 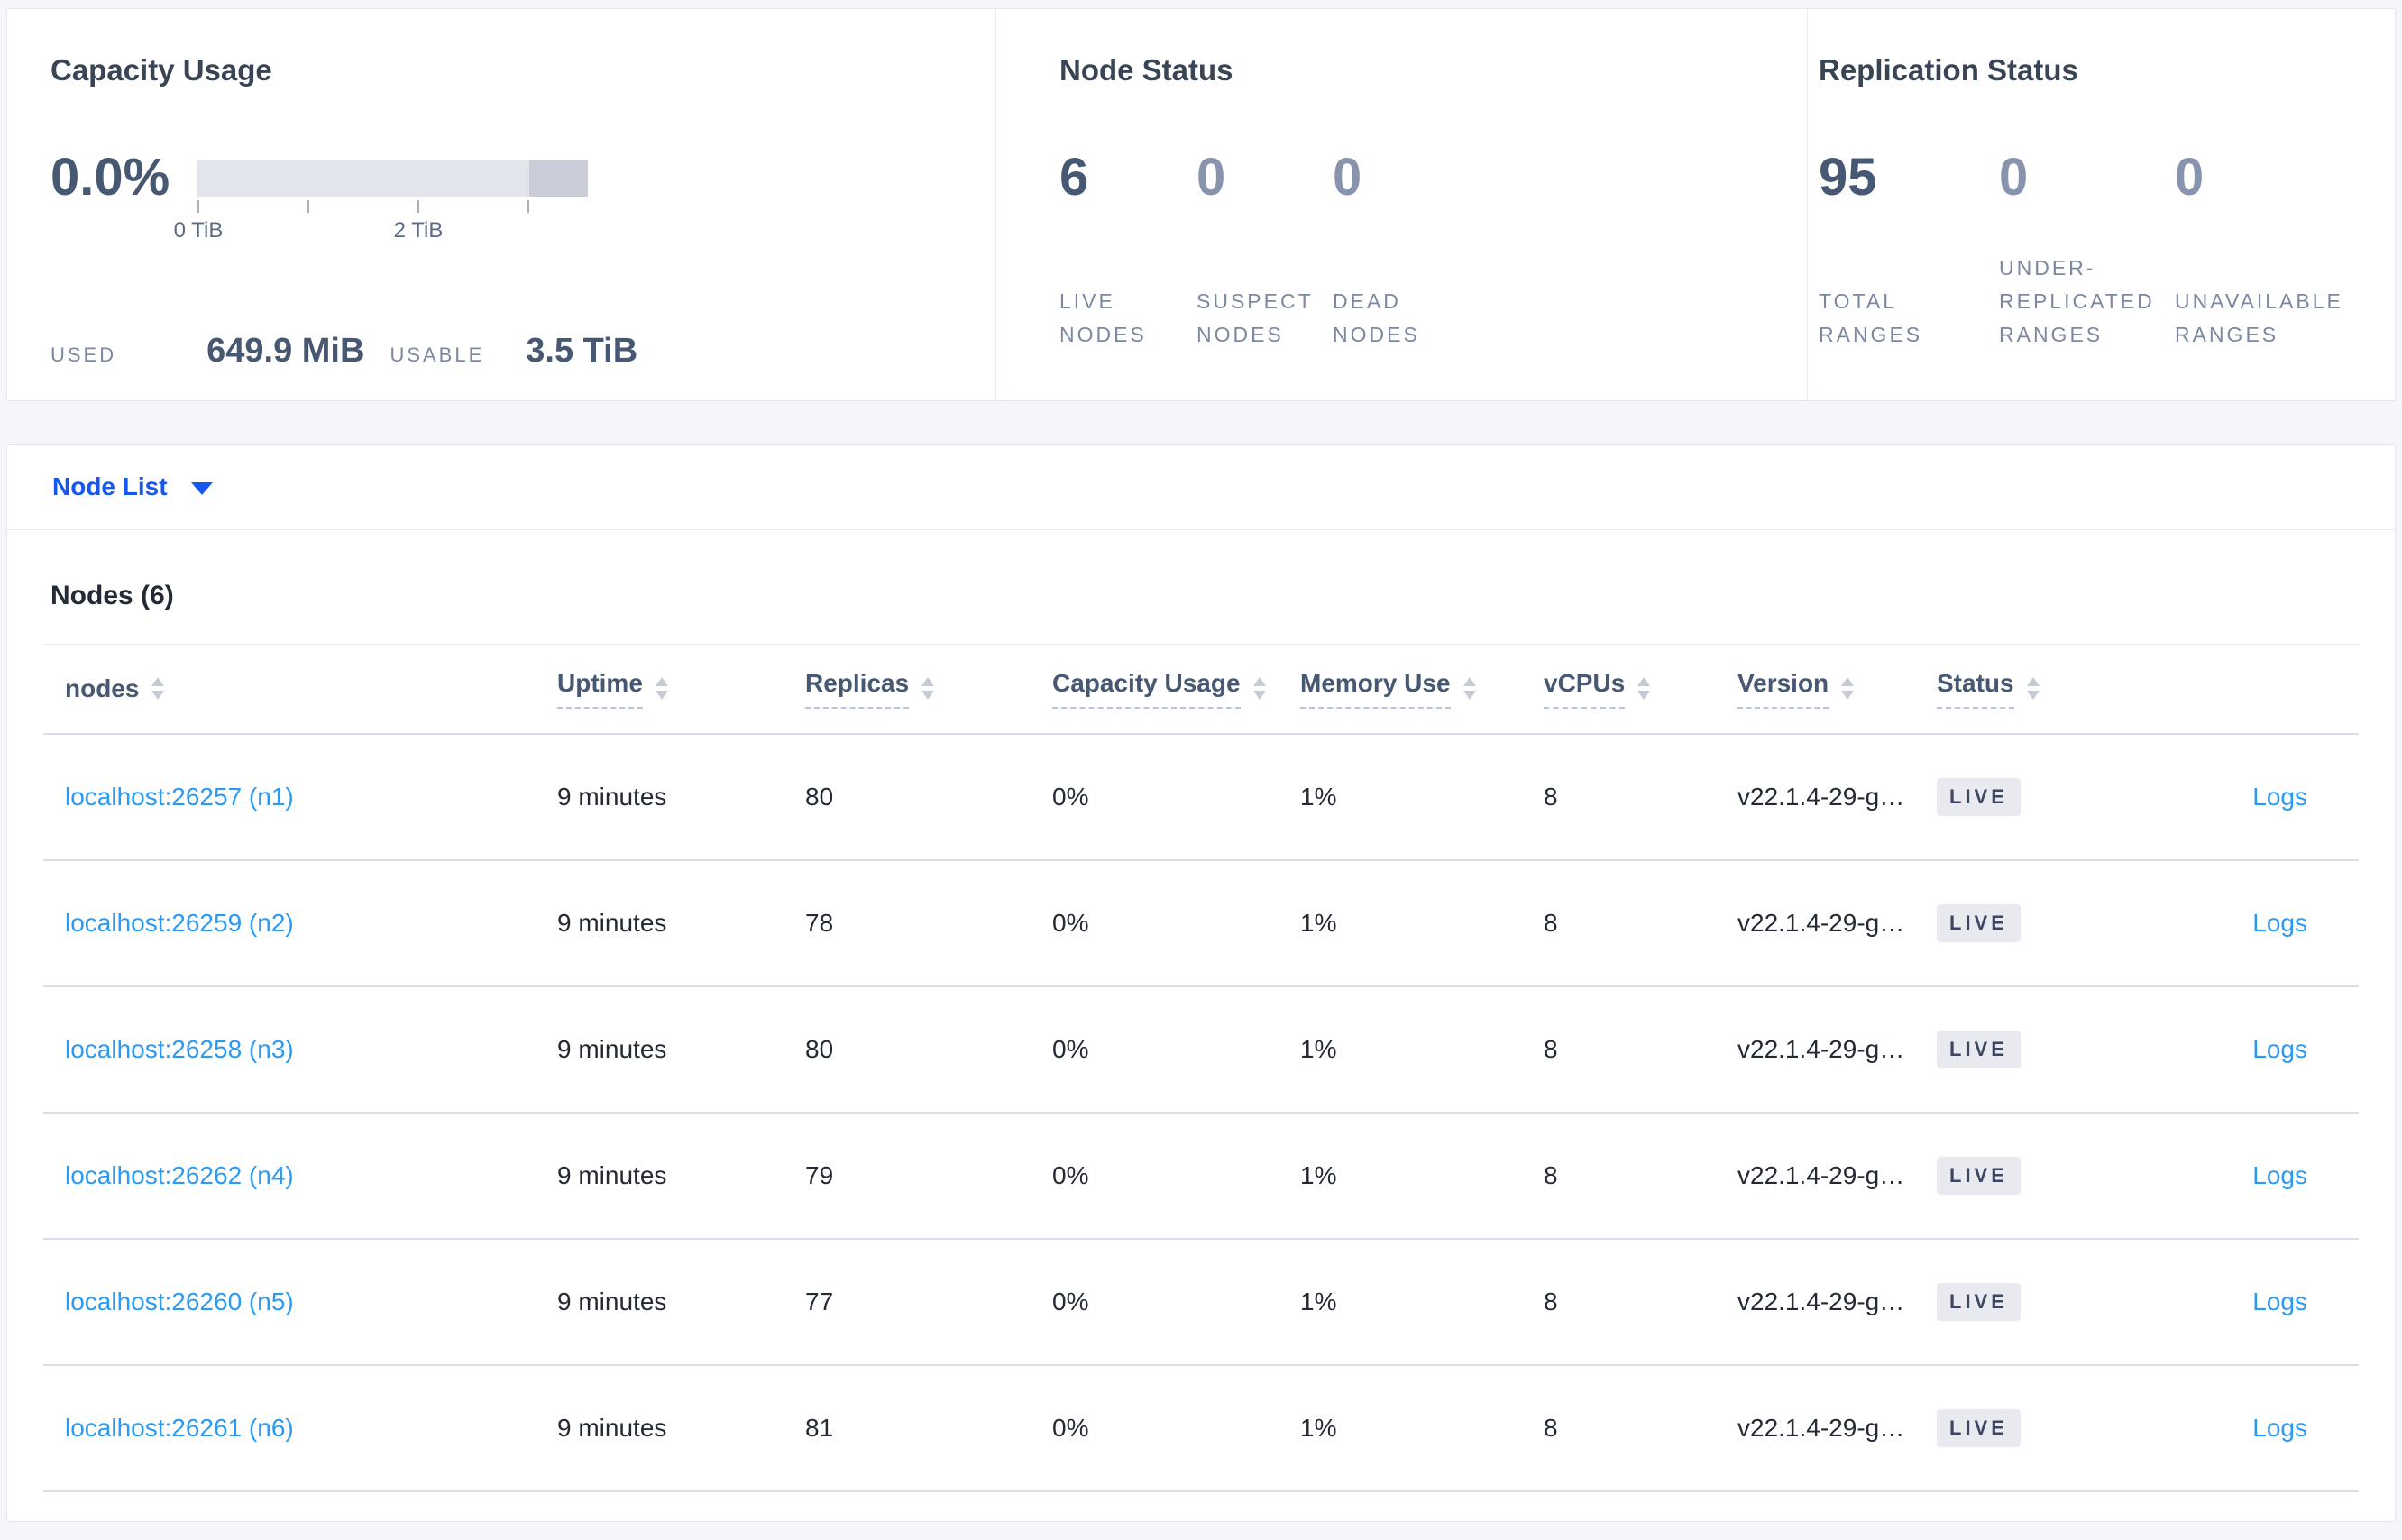 What do you see at coordinates (179, 1427) in the screenshot?
I see `node-link: localhost:26261 (n6)` at bounding box center [179, 1427].